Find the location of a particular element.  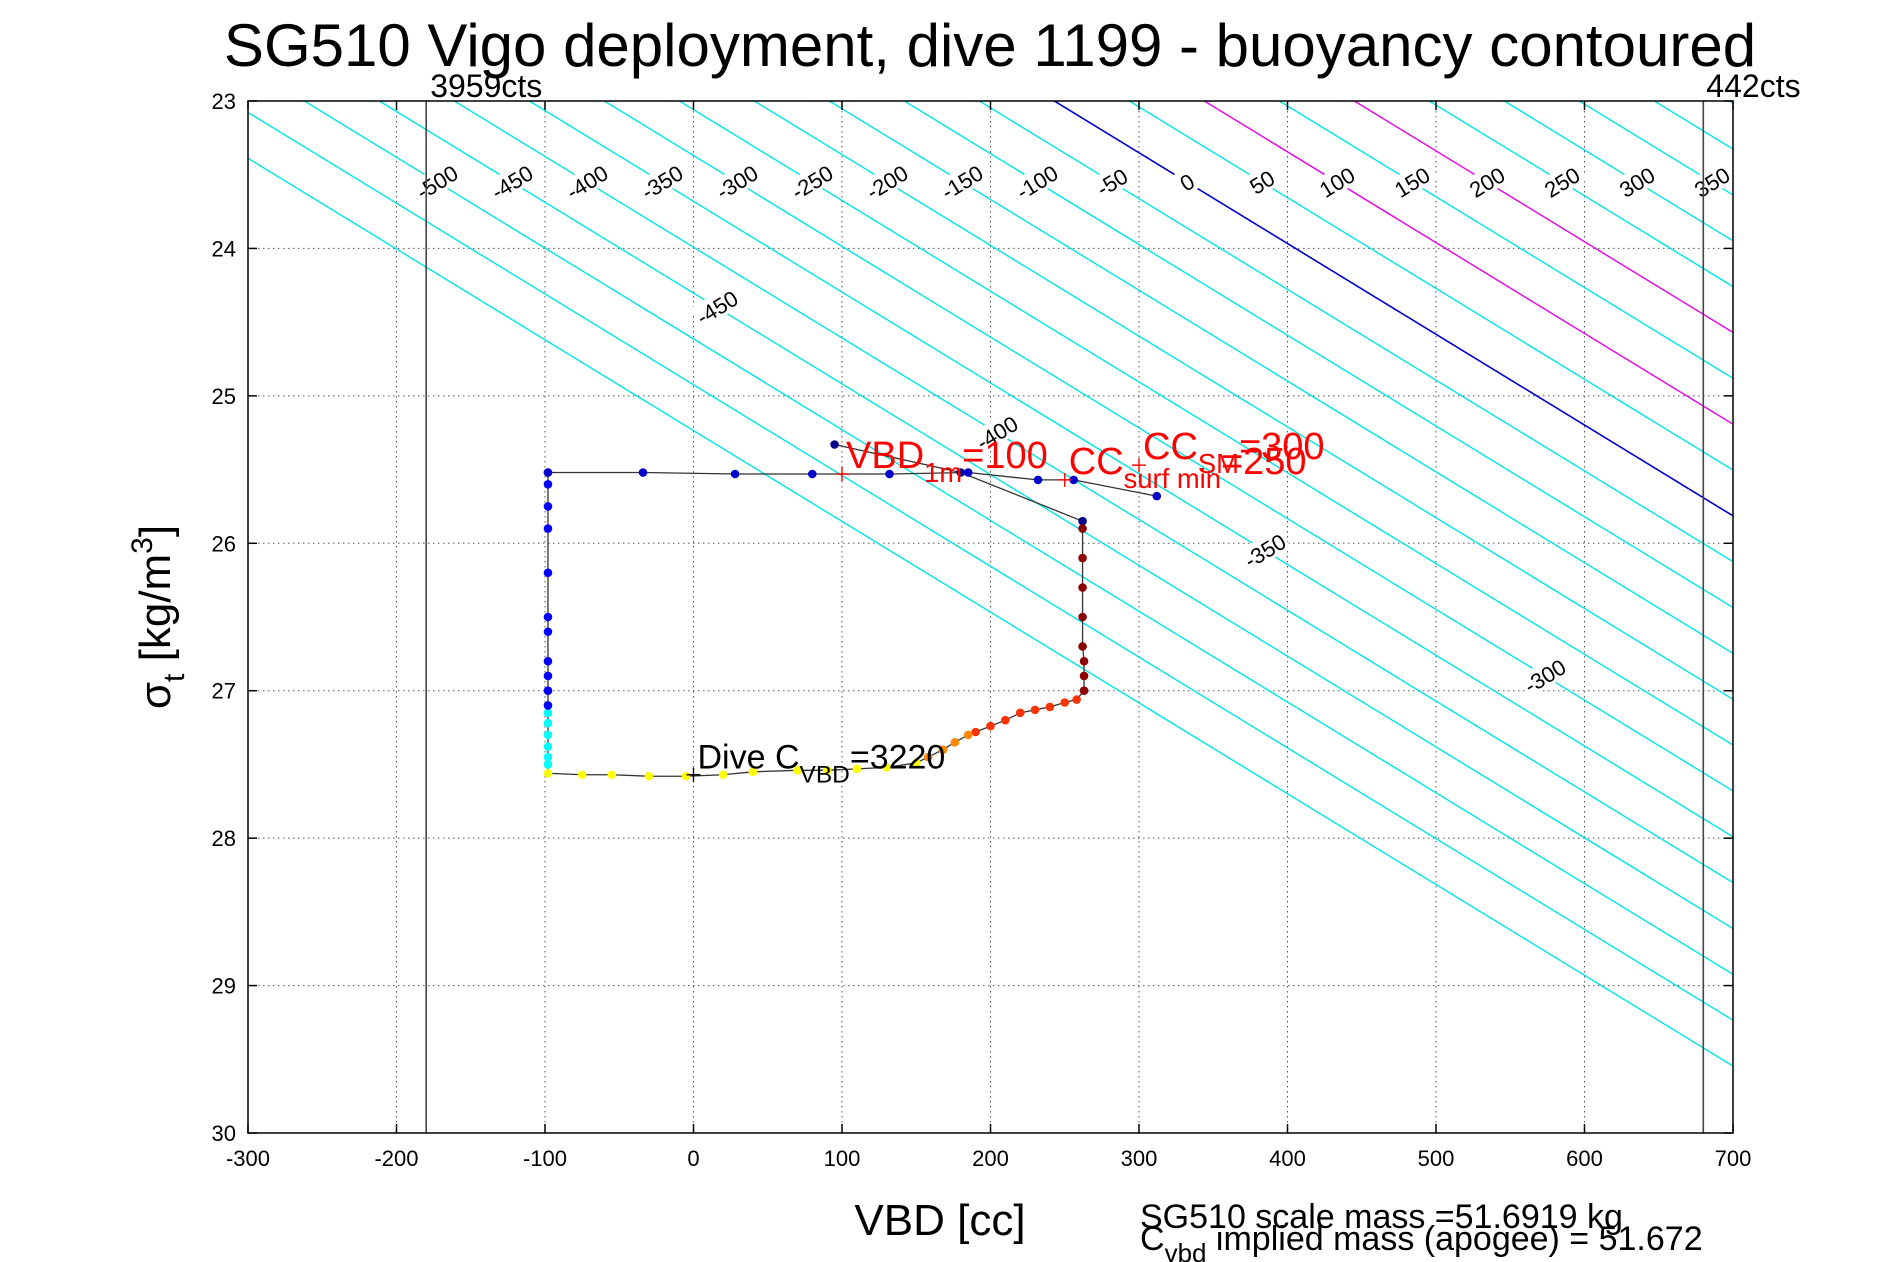

y-tick-label: 26 is located at coordinates (224, 543).